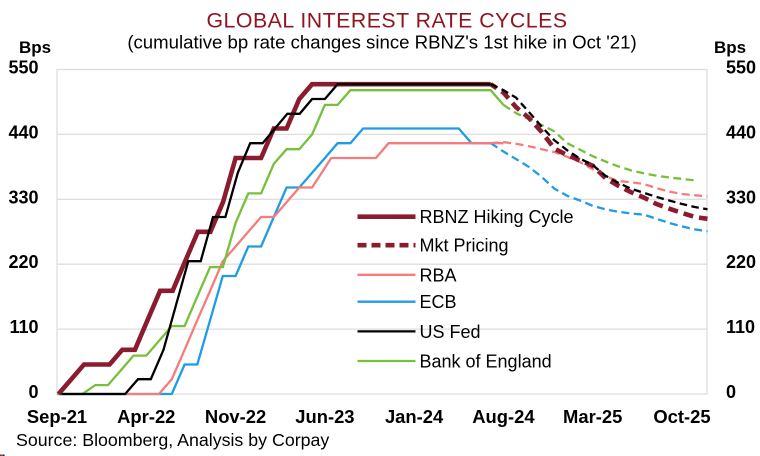 The width and height of the screenshot is (760, 456). What do you see at coordinates (57, 416) in the screenshot?
I see `svg-text: Sep-21` at bounding box center [57, 416].